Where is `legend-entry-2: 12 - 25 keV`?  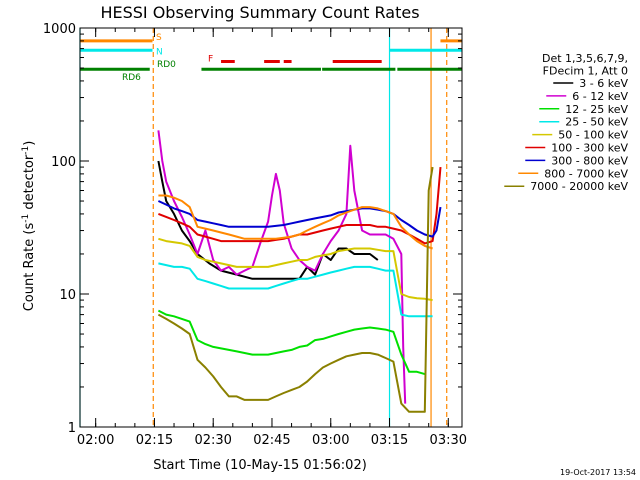
legend-entry-2: 12 - 25 keV is located at coordinates (596, 109).